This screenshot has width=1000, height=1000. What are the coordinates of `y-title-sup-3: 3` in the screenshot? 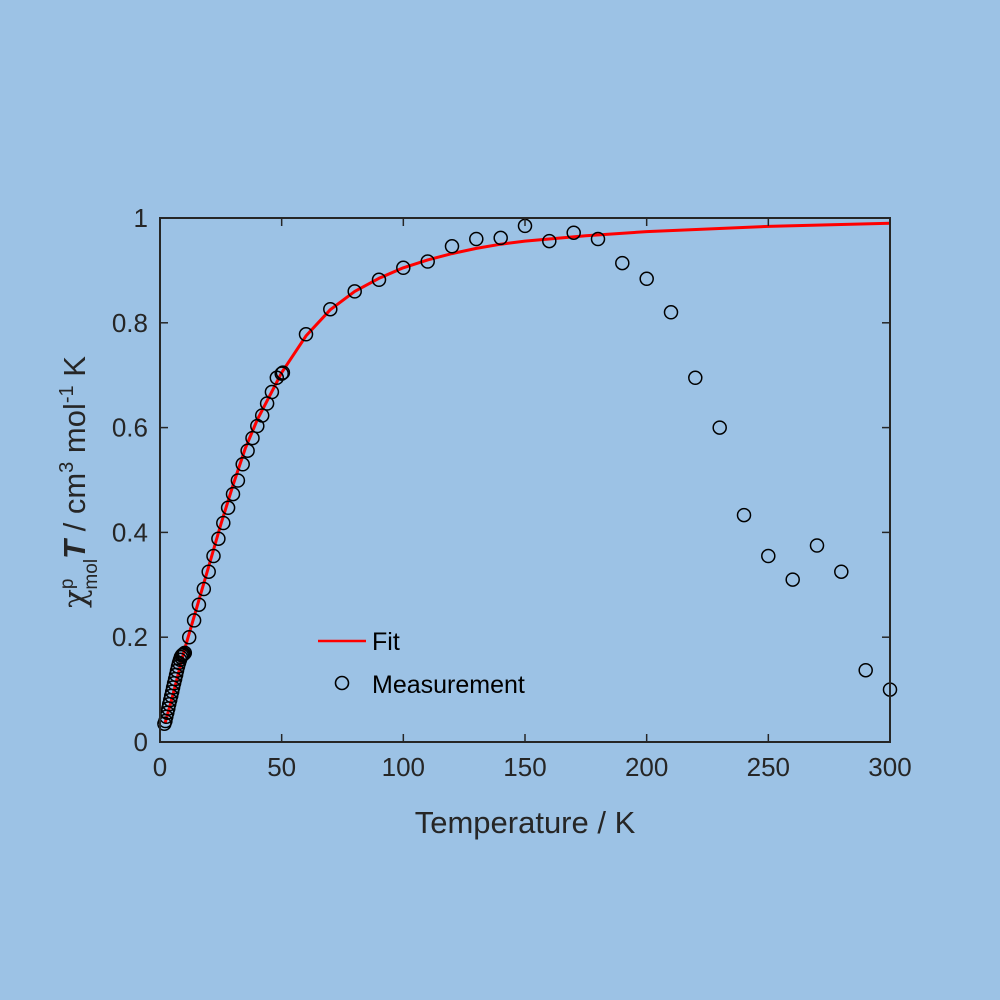 It's located at (67, 467).